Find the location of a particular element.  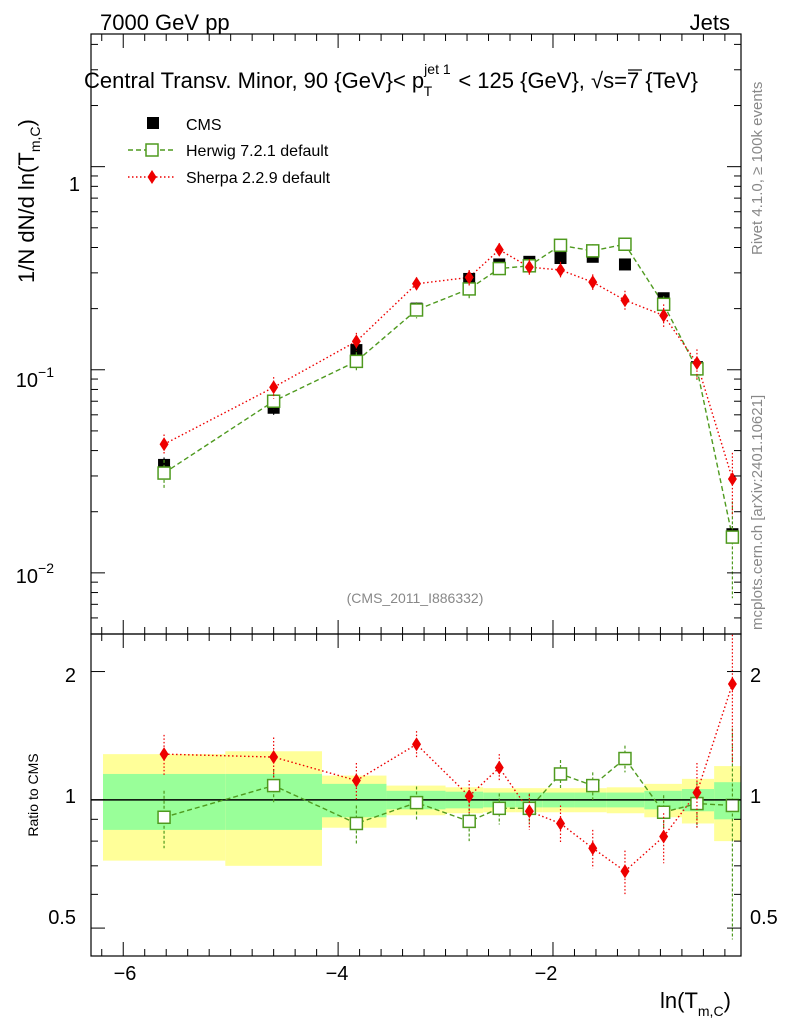

ylabel-prefix: 1/N dN/d ln(T is located at coordinates (26, 217).